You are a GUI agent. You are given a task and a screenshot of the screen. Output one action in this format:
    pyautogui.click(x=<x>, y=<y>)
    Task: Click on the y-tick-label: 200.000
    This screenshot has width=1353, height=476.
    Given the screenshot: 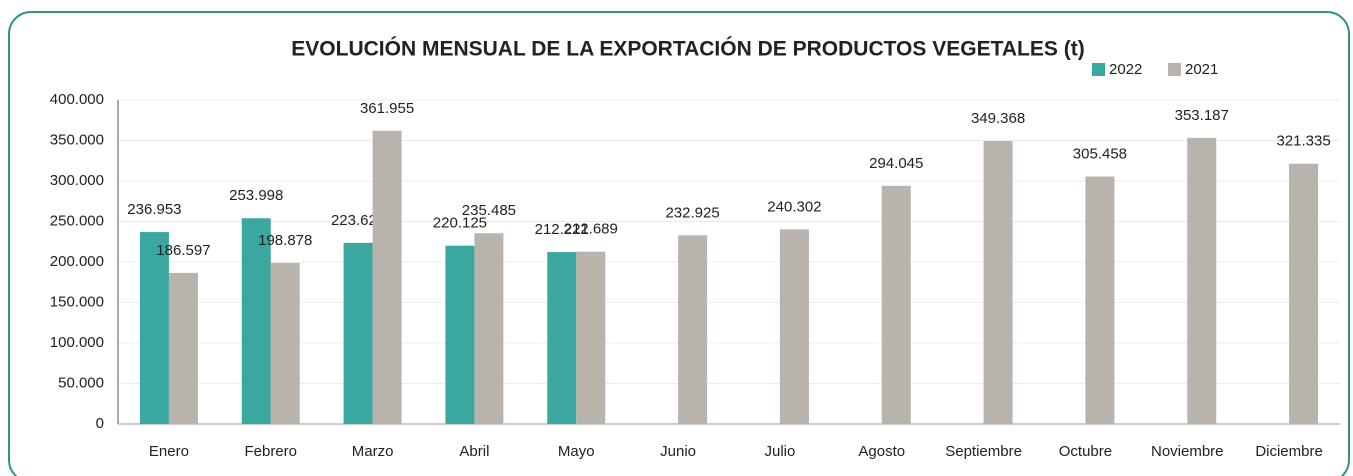 What is the action you would take?
    pyautogui.click(x=77, y=261)
    